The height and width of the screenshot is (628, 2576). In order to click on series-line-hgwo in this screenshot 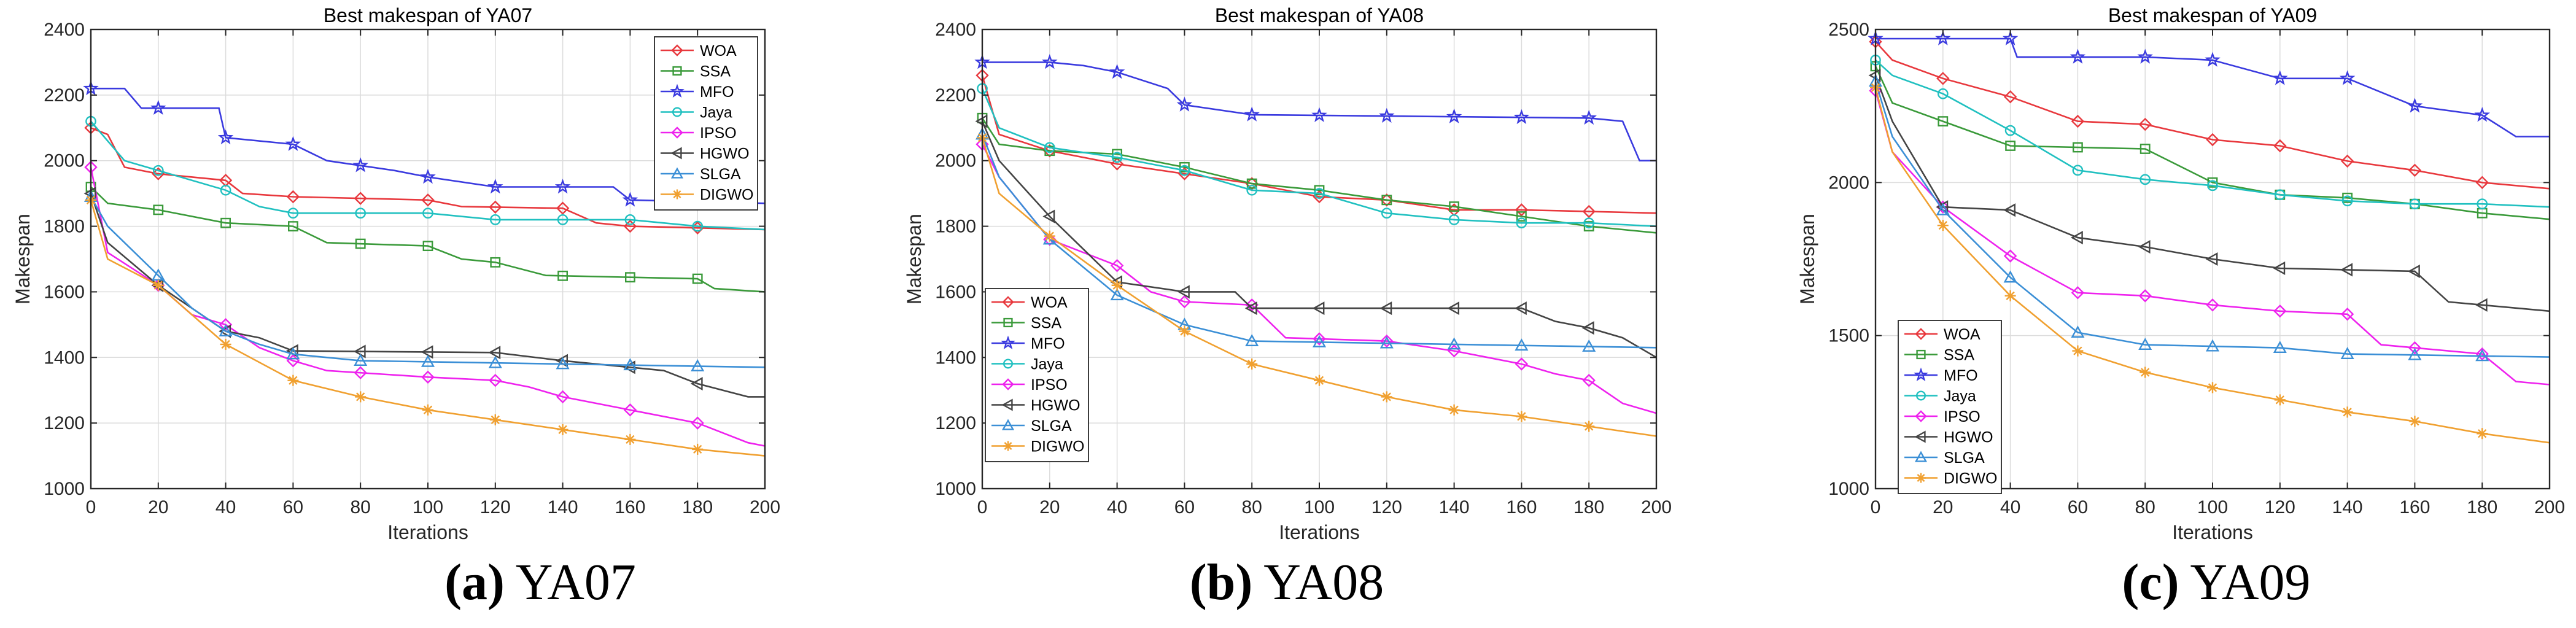, I will do `click(1319, 240)`.